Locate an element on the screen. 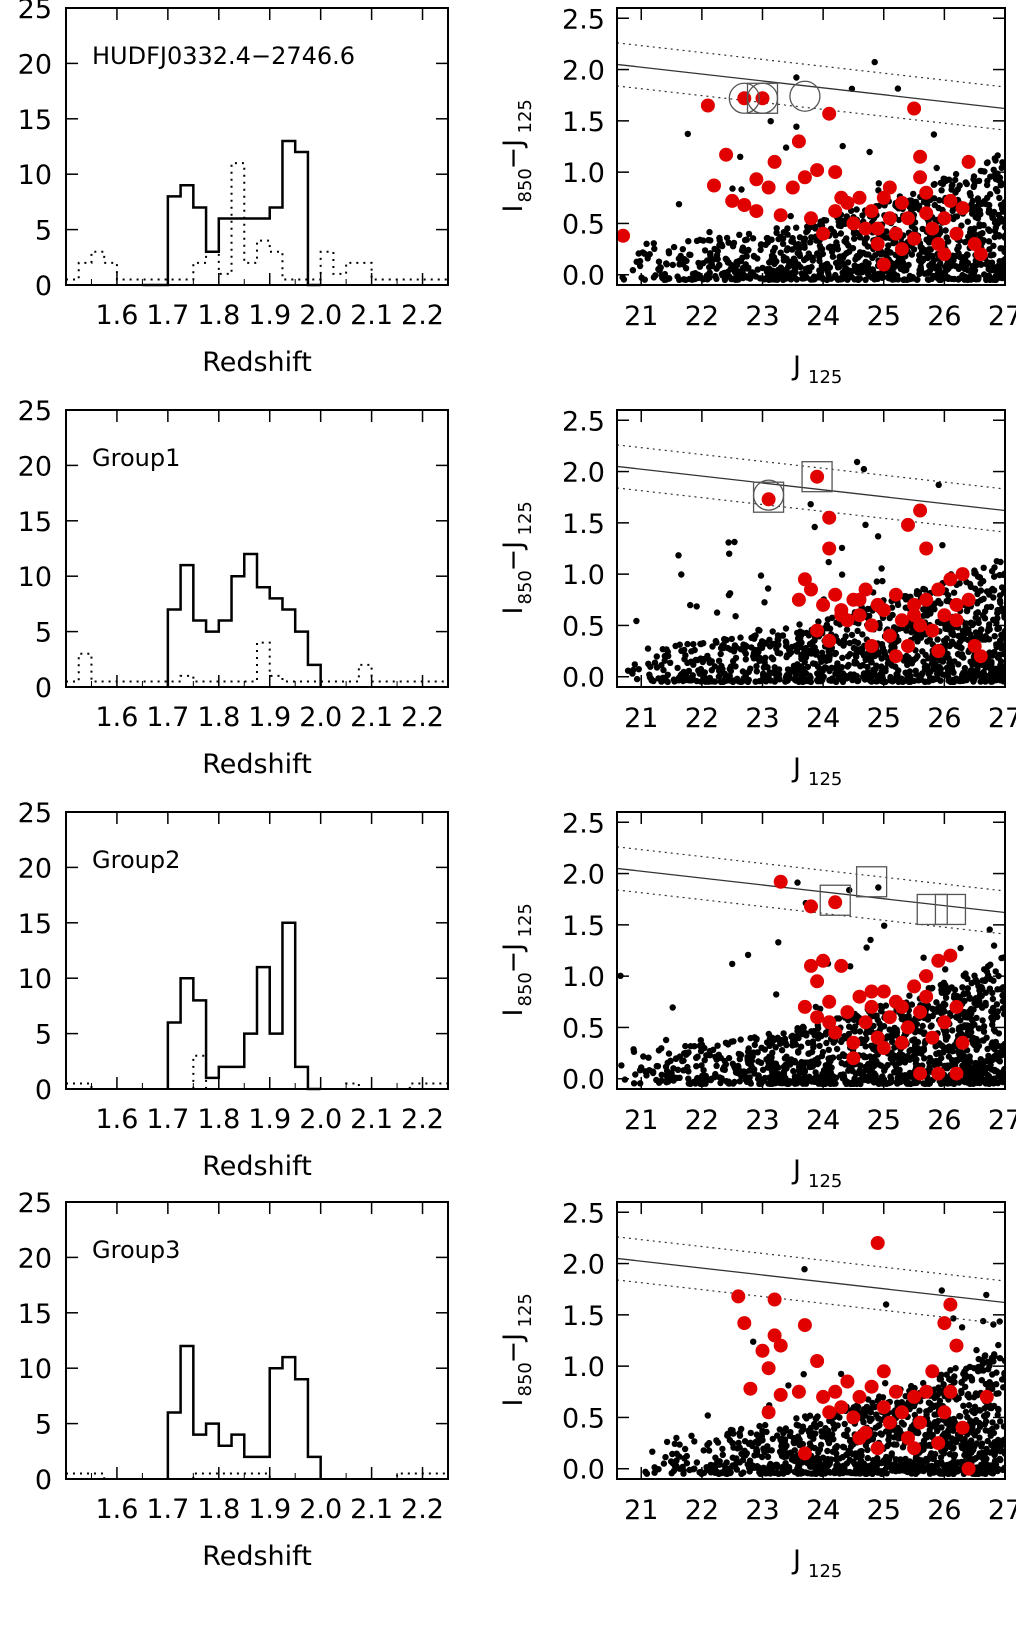 The image size is (1016, 1626). scatter-frame is located at coordinates (811, 950).